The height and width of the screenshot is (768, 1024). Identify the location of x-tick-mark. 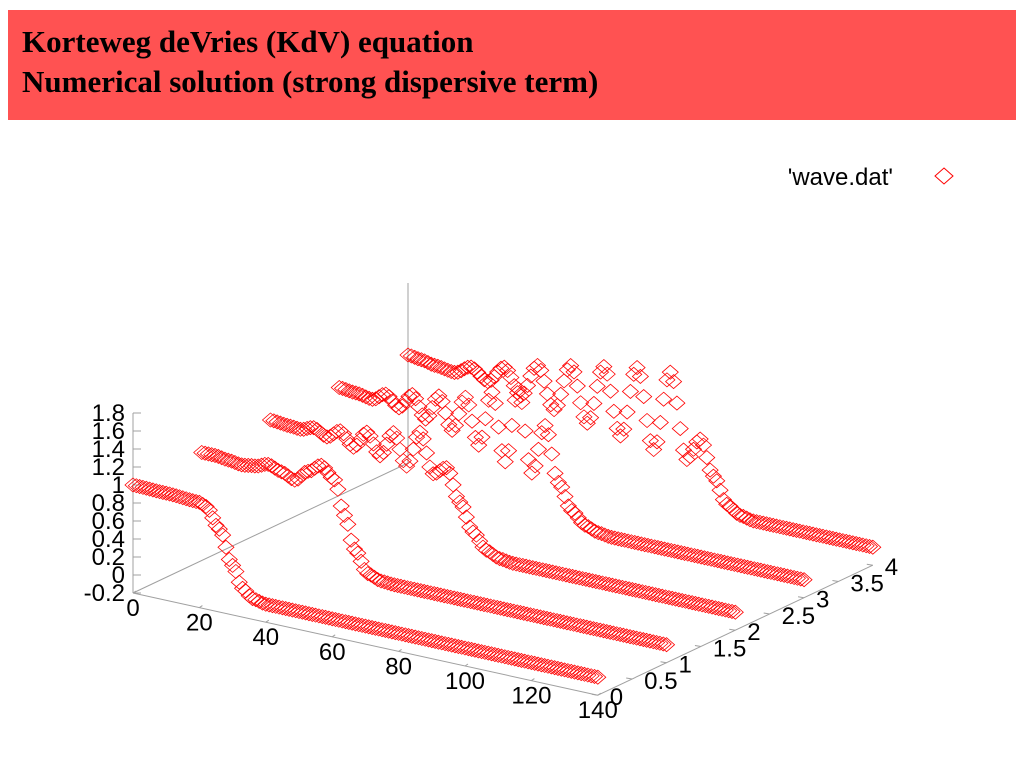
(466, 665).